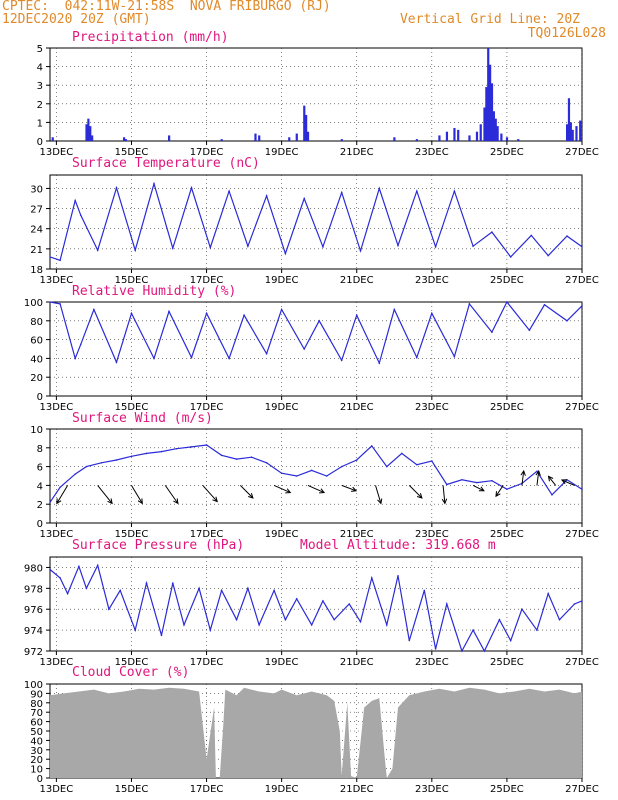 The height and width of the screenshot is (800, 618). What do you see at coordinates (40, 86) in the screenshot?
I see `y-tick-label: 3` at bounding box center [40, 86].